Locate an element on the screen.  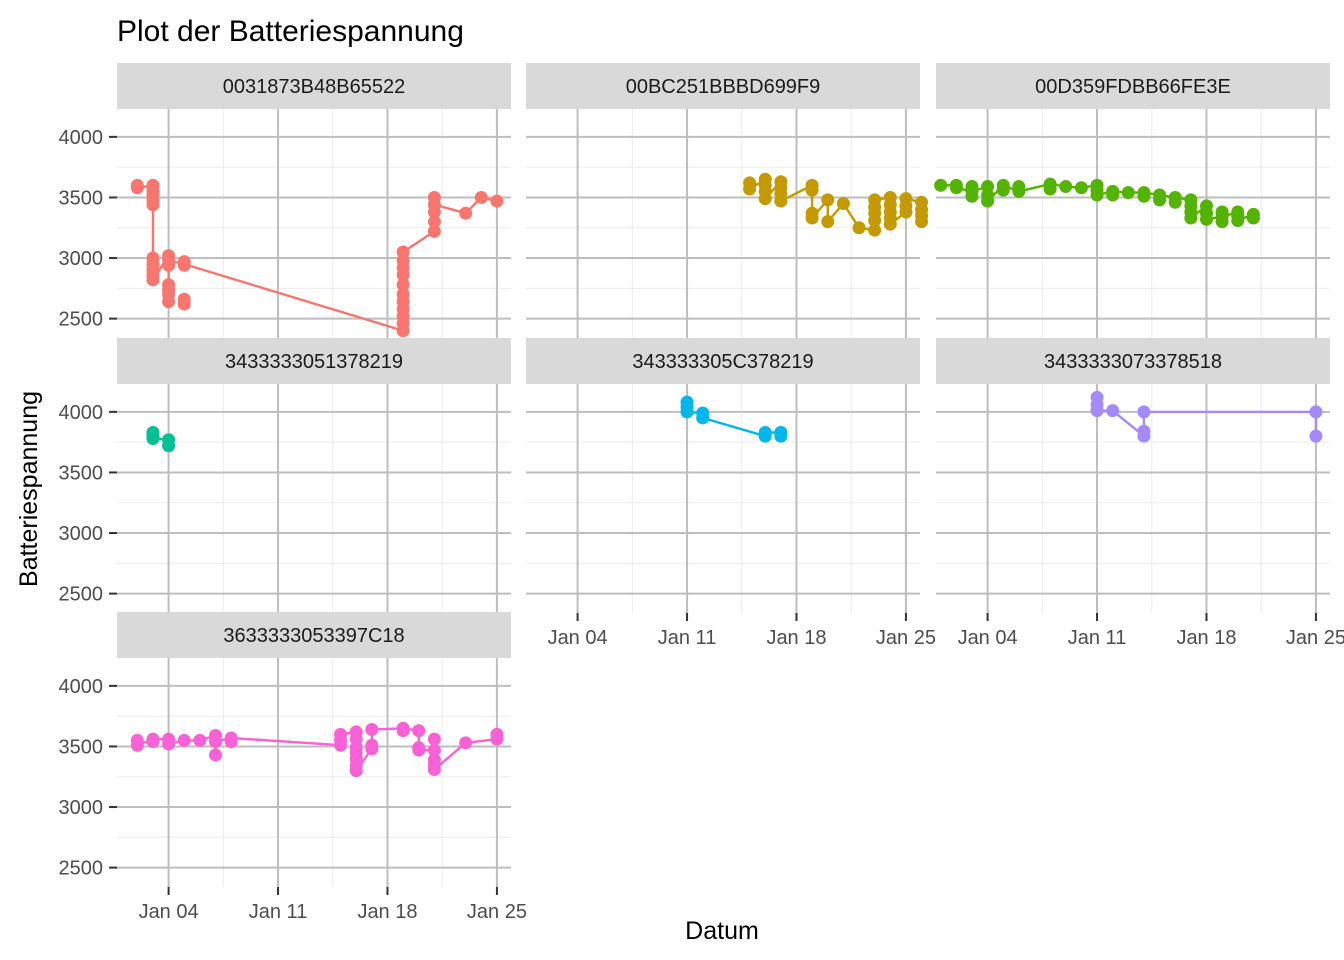
facet-strip-label: 00BC251BBBD699F9 is located at coordinates (723, 87).